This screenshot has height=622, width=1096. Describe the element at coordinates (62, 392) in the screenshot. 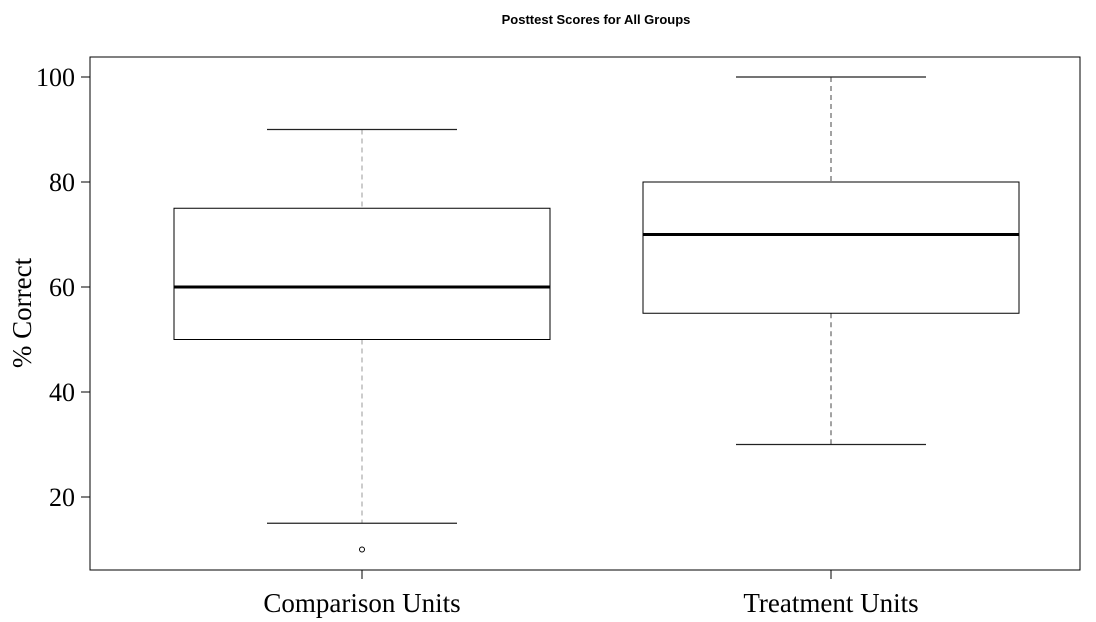

I see `y-tick-label: 40` at that location.